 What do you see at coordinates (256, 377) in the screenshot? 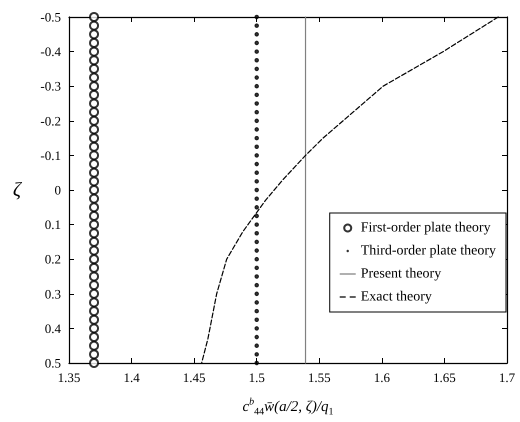
I see `x-tick-label: 1.5` at bounding box center [256, 377].